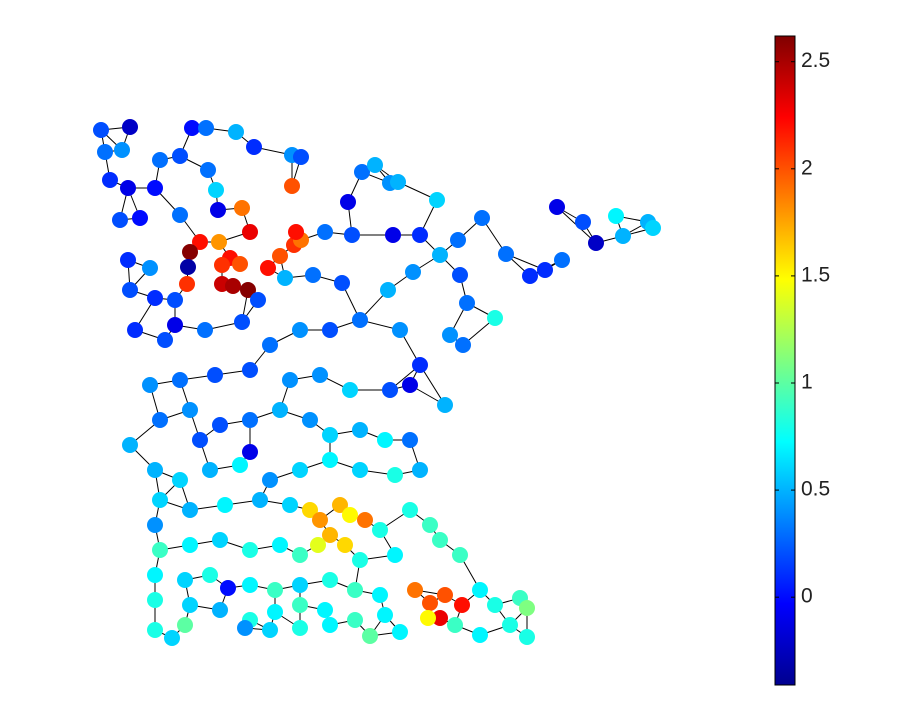 This screenshot has width=900, height=721. I want to click on colorbar-tick-label: 0.5, so click(815, 489).